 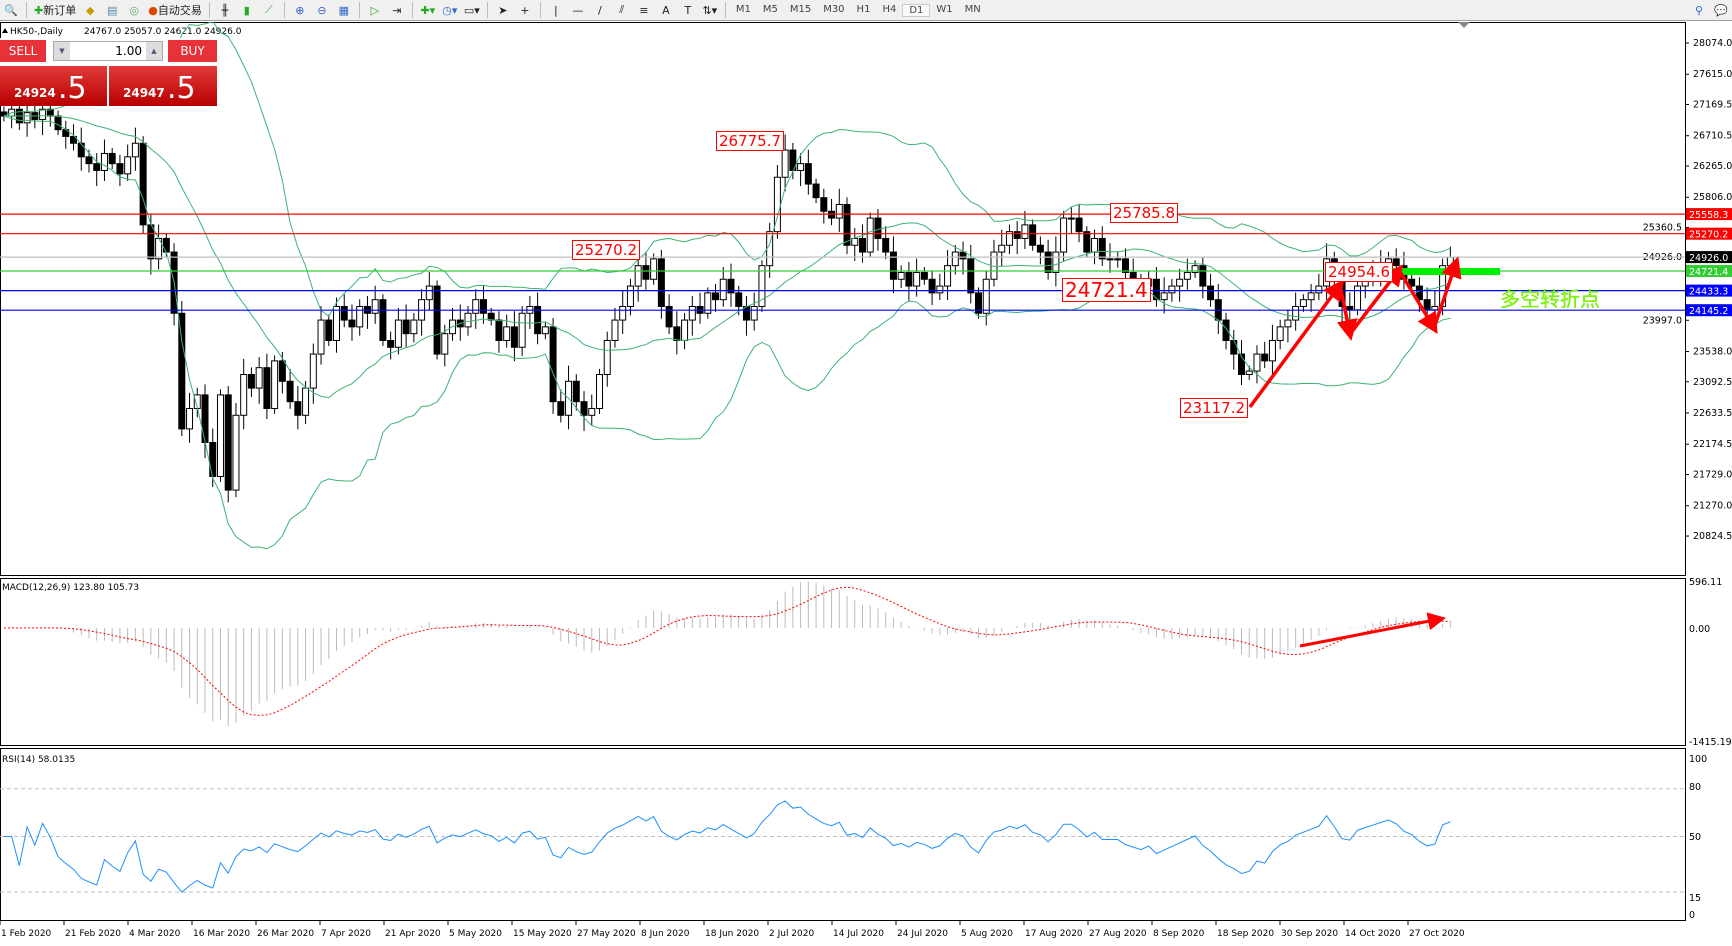 What do you see at coordinates (154, 51) in the screenshot?
I see `lot-increase-icon: ▲` at bounding box center [154, 51].